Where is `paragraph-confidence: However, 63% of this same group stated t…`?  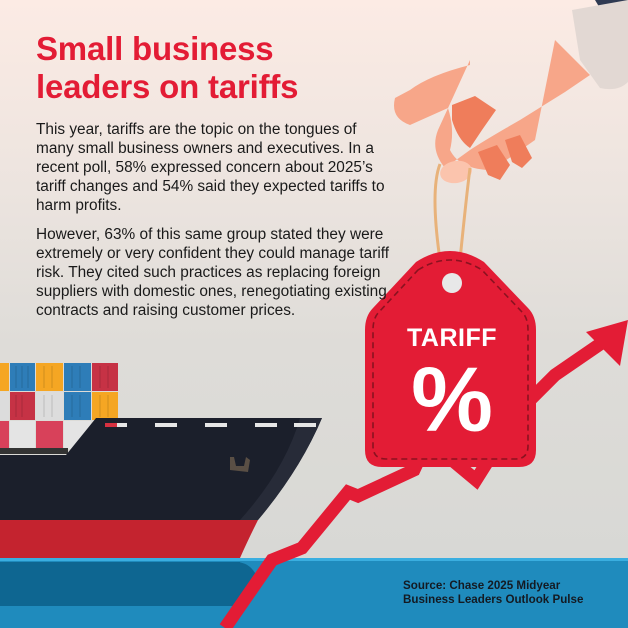
paragraph-confidence: However, 63% of this same group stated t… is located at coordinates (213, 272).